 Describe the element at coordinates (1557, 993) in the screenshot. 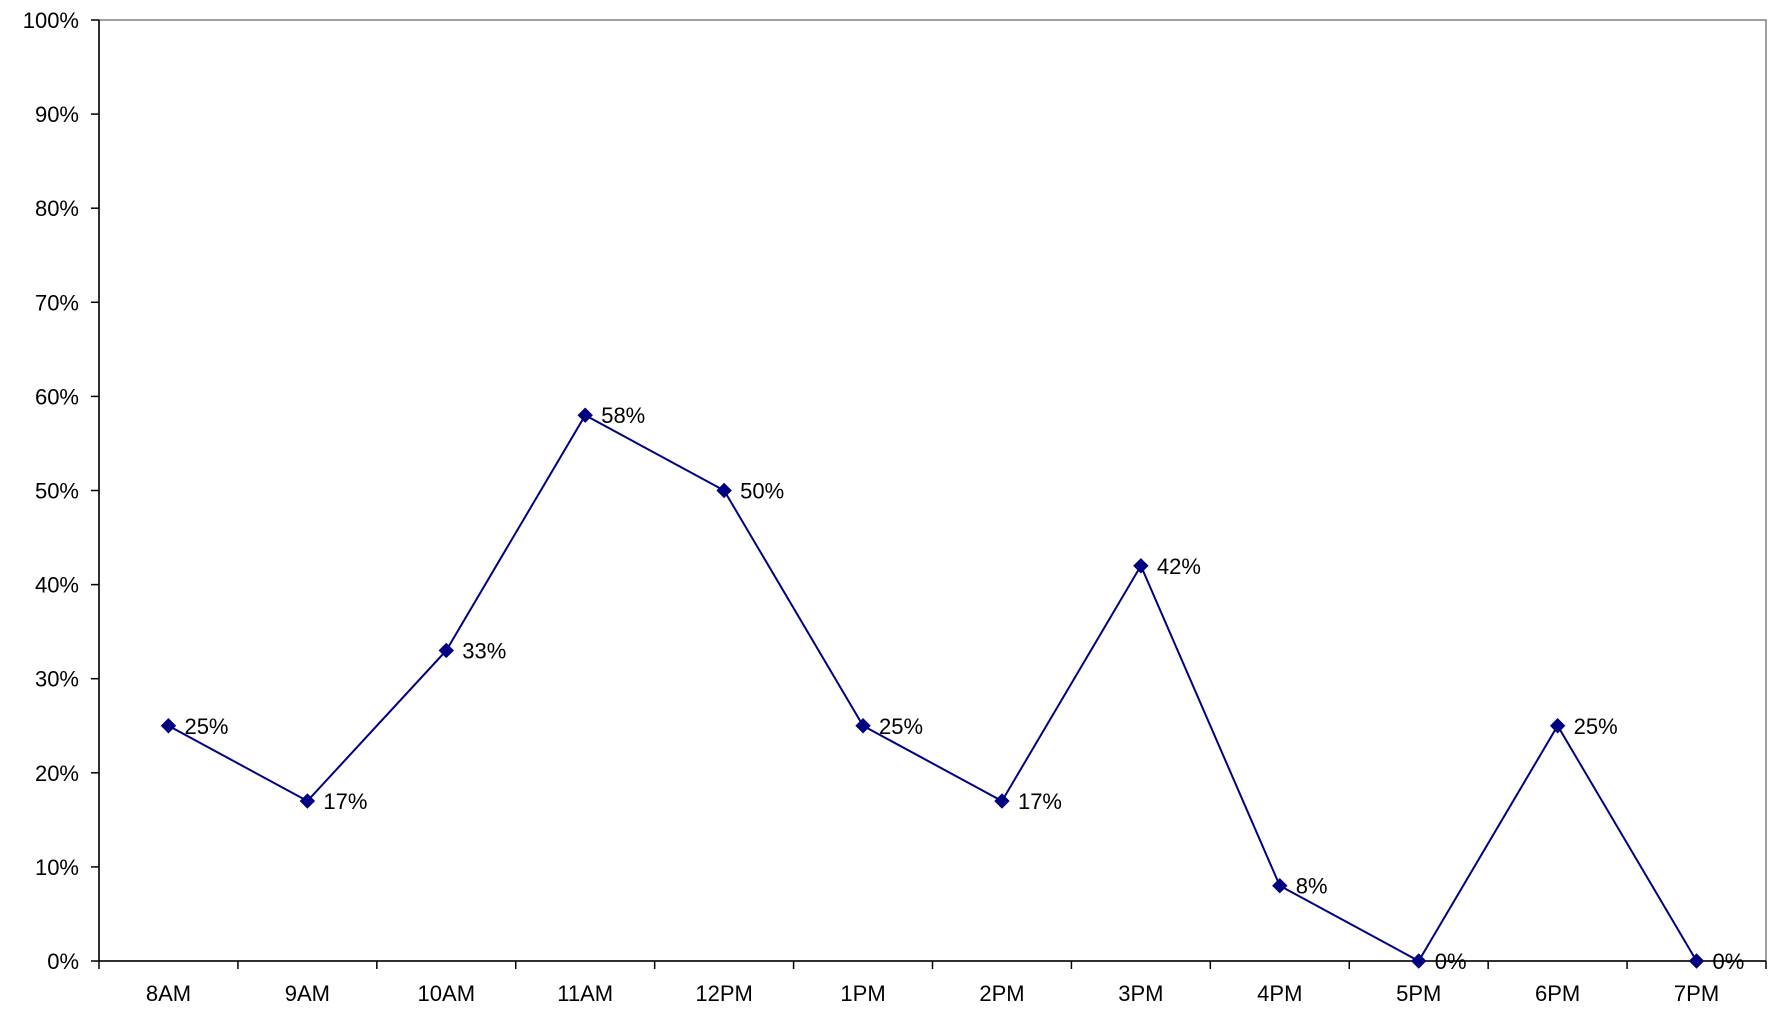

I see `x-tick-label: 6PM` at that location.